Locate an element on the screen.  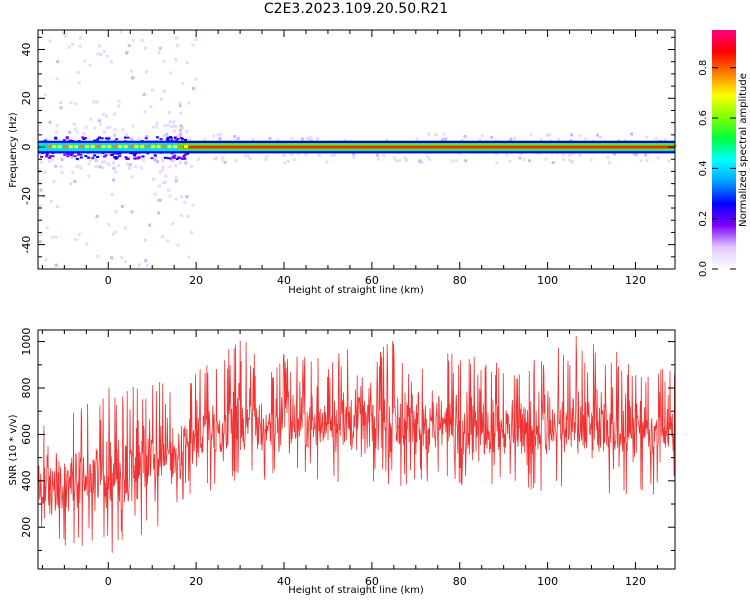
spectrogram-band is located at coordinates (356, 147).